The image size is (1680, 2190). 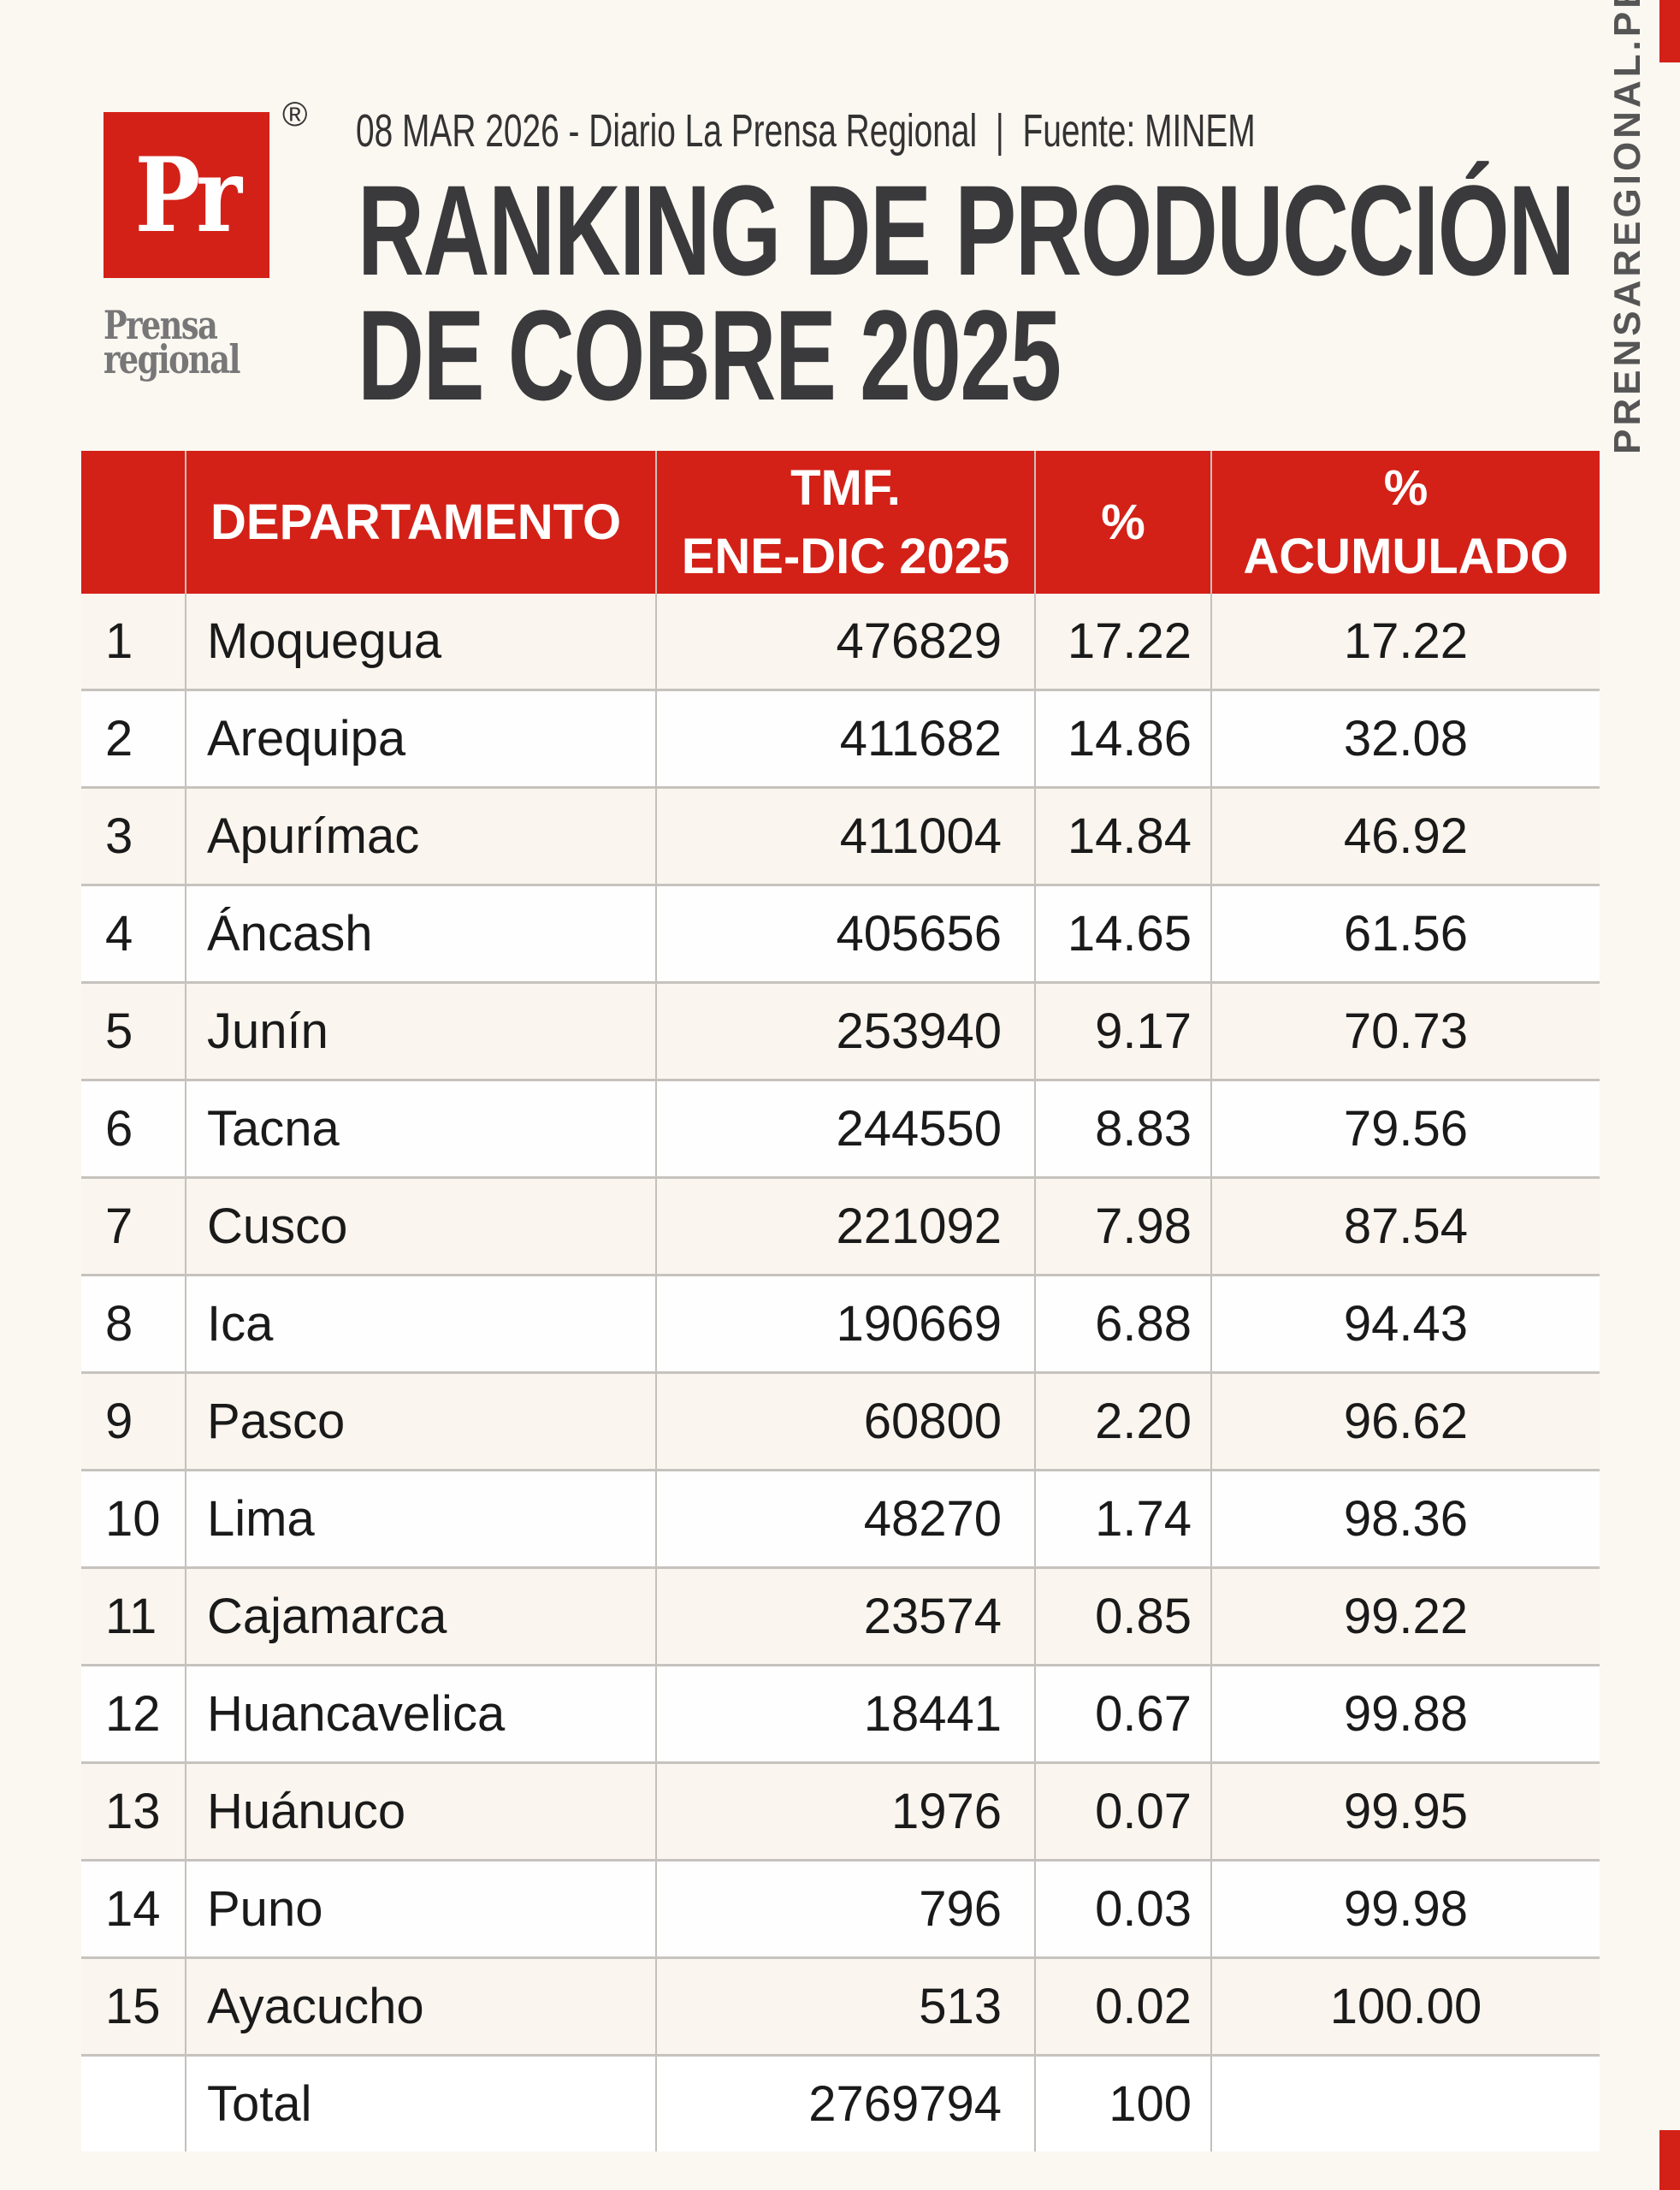 I want to click on table-row: 14 Puno 796 0.03 99.98, so click(x=840, y=1909).